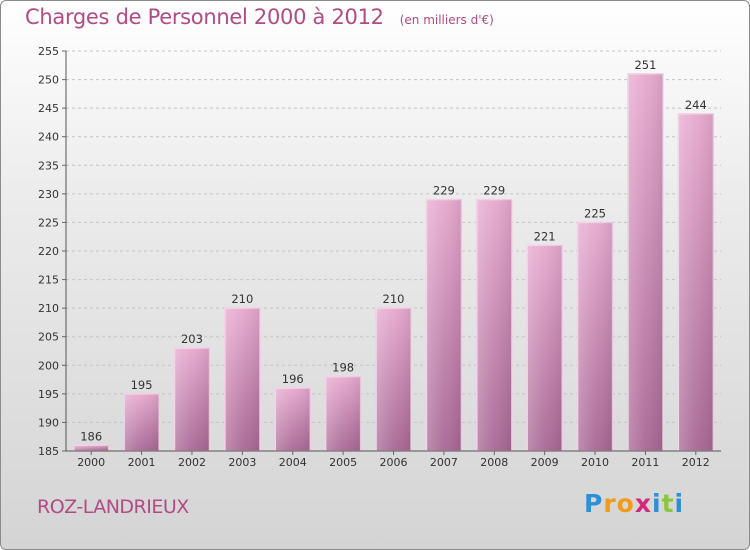 This screenshot has width=750, height=550. I want to click on x-tick-label: 2010, so click(595, 462).